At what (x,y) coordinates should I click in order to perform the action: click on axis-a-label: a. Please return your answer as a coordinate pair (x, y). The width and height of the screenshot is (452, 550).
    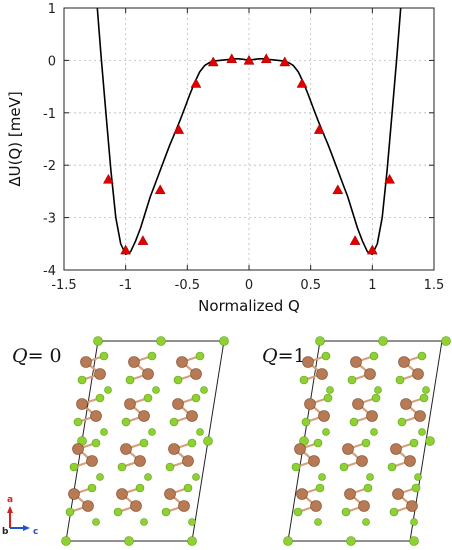
    Looking at the image, I should click on (10, 500).